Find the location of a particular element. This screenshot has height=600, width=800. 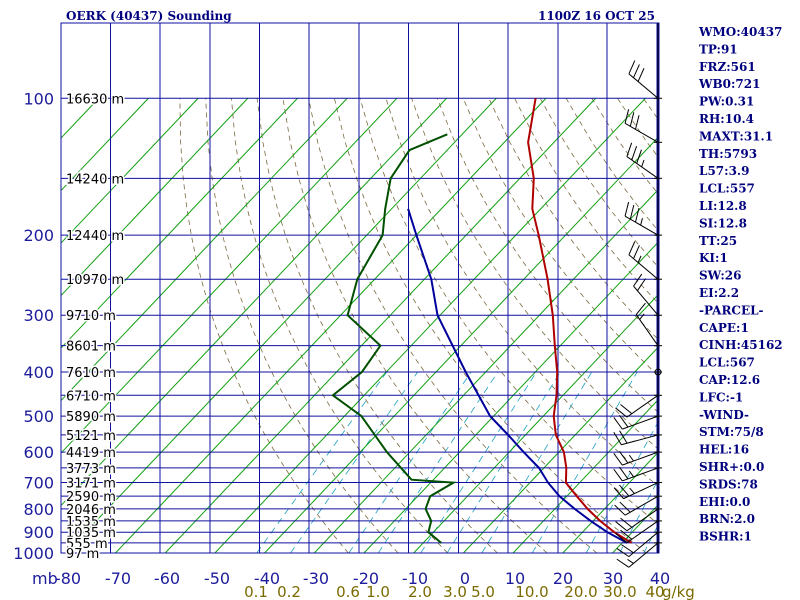

height-label: 9710 m is located at coordinates (91, 316).